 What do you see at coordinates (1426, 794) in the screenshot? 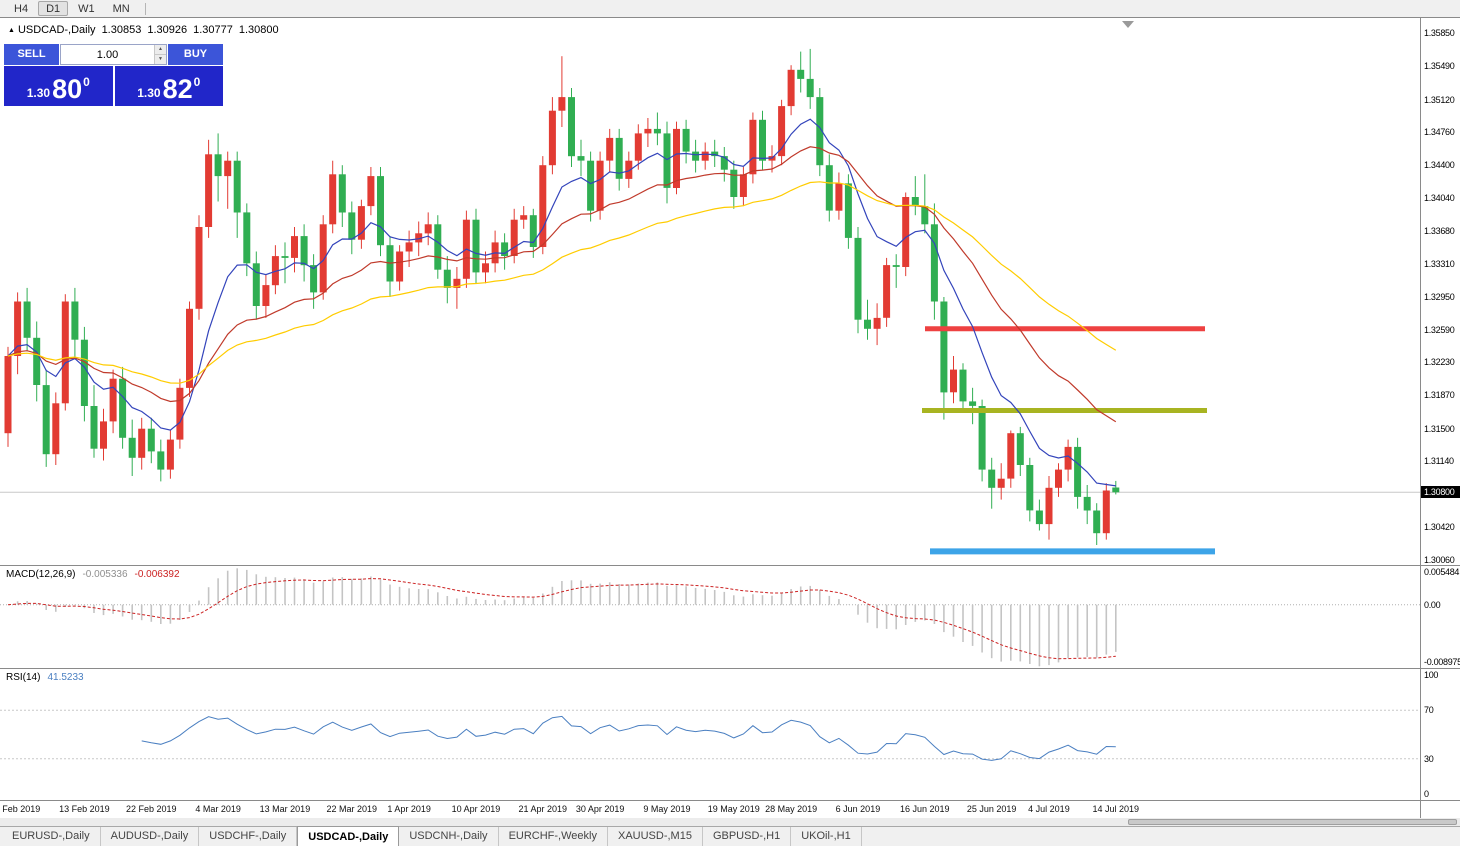
I see `rsi-axis-label: 0` at bounding box center [1426, 794].